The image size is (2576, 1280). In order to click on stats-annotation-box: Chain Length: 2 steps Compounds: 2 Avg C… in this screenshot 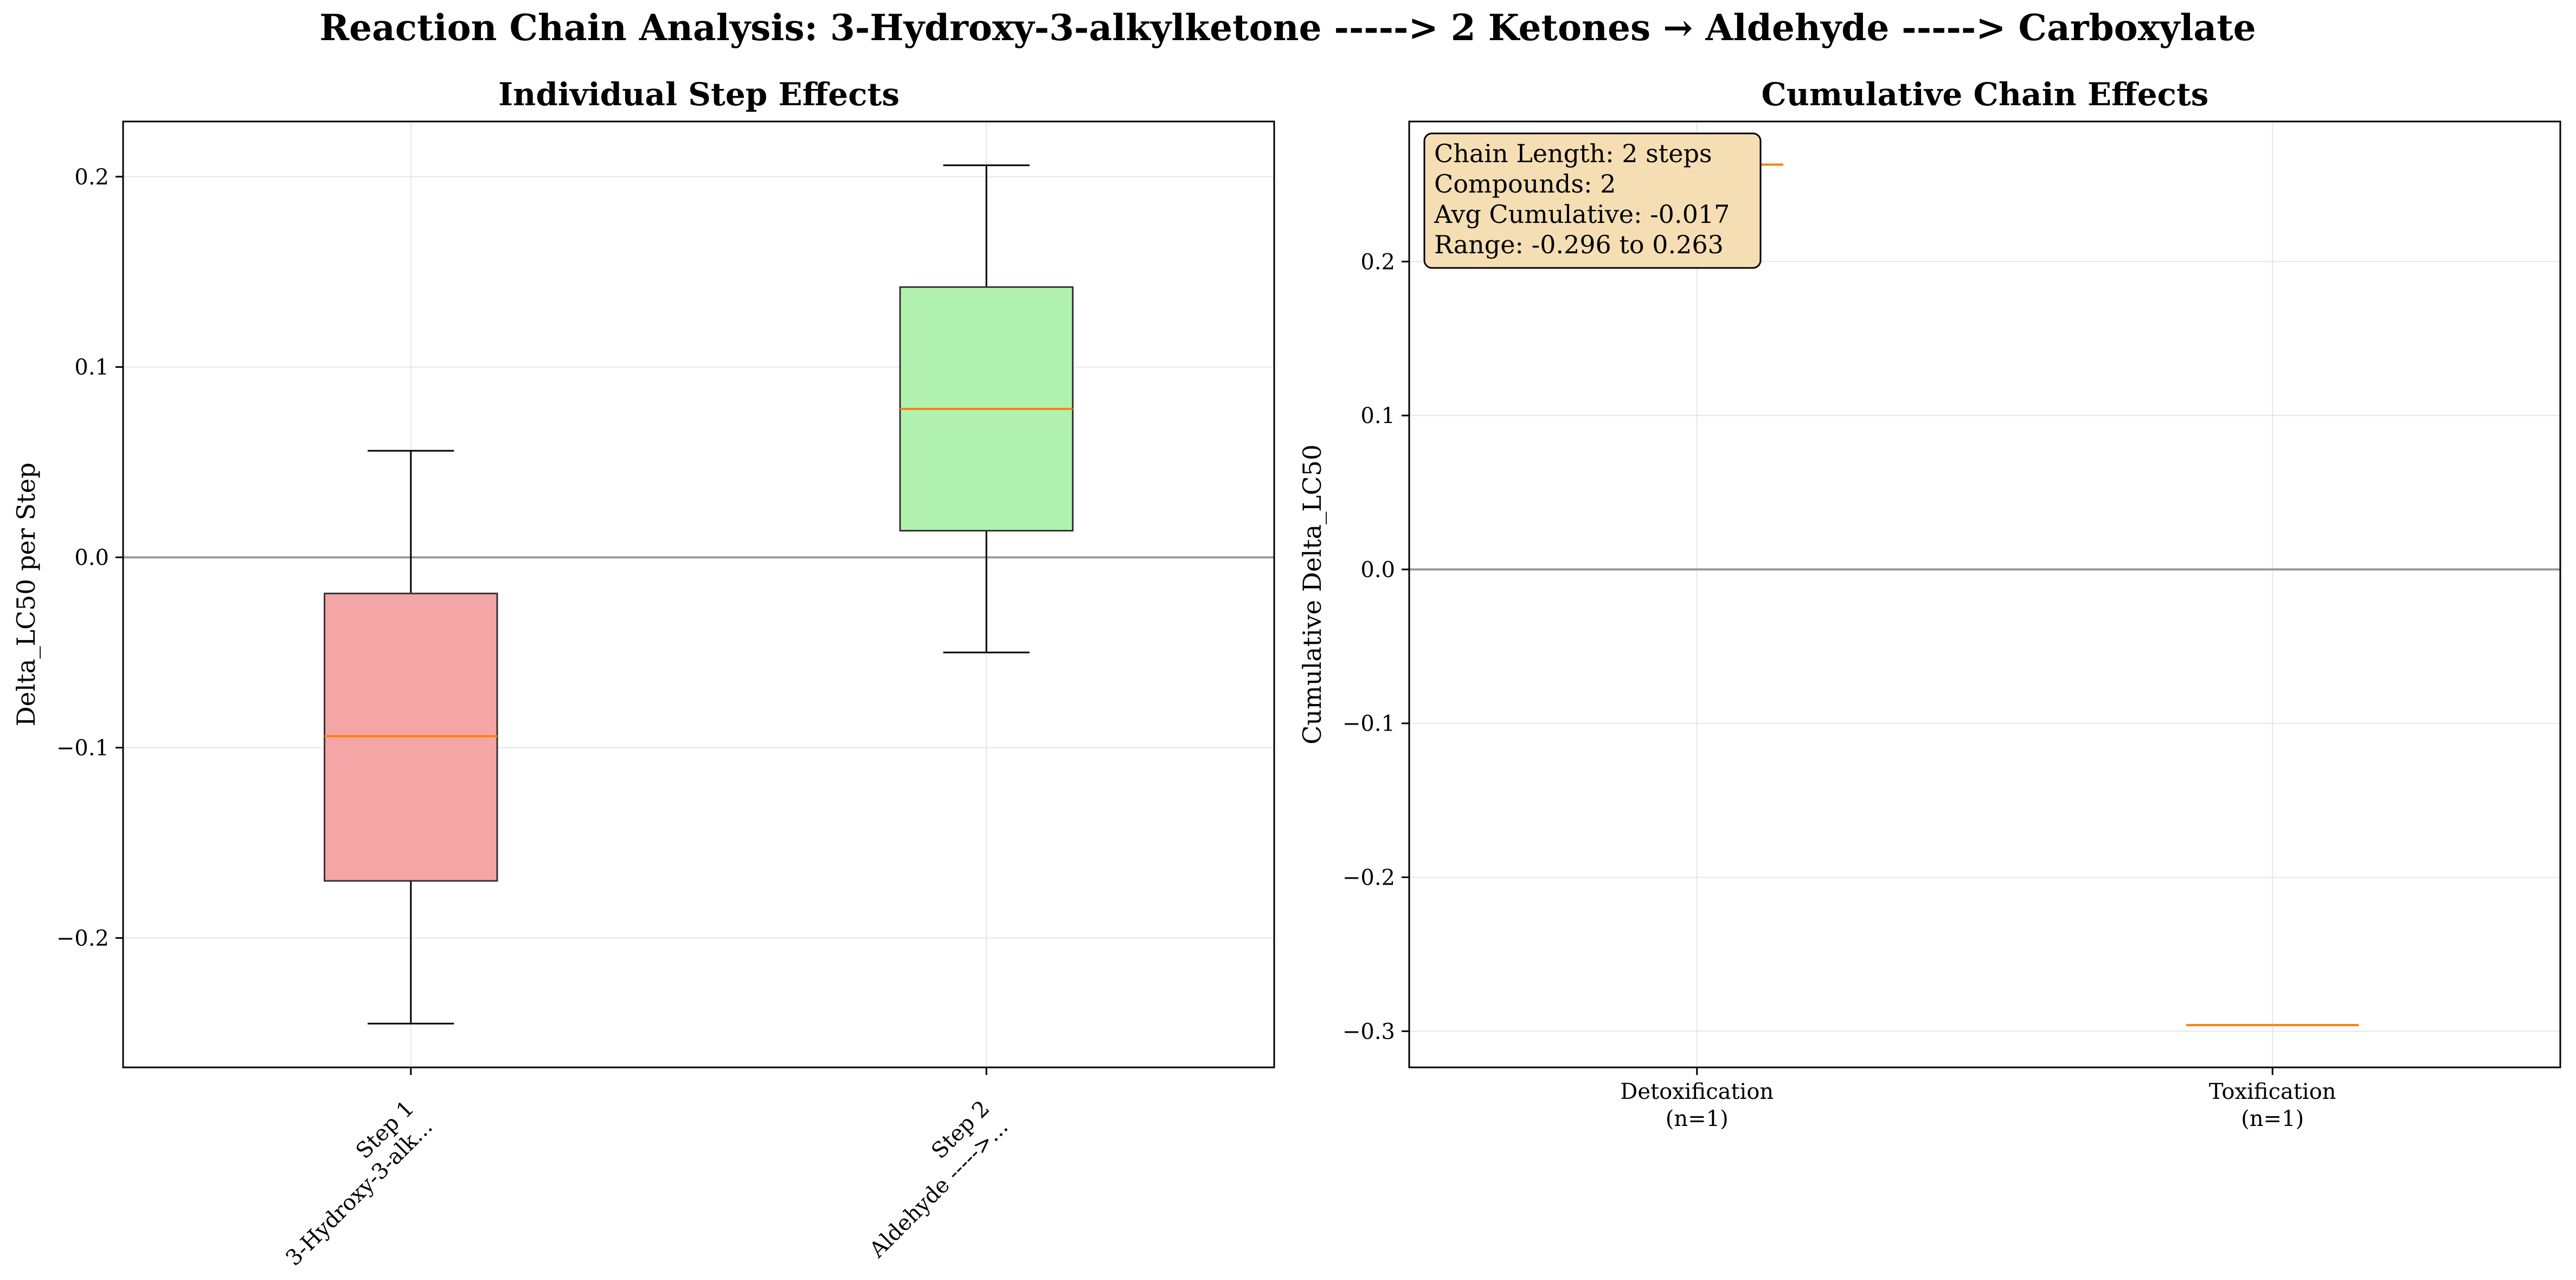, I will do `click(1592, 200)`.